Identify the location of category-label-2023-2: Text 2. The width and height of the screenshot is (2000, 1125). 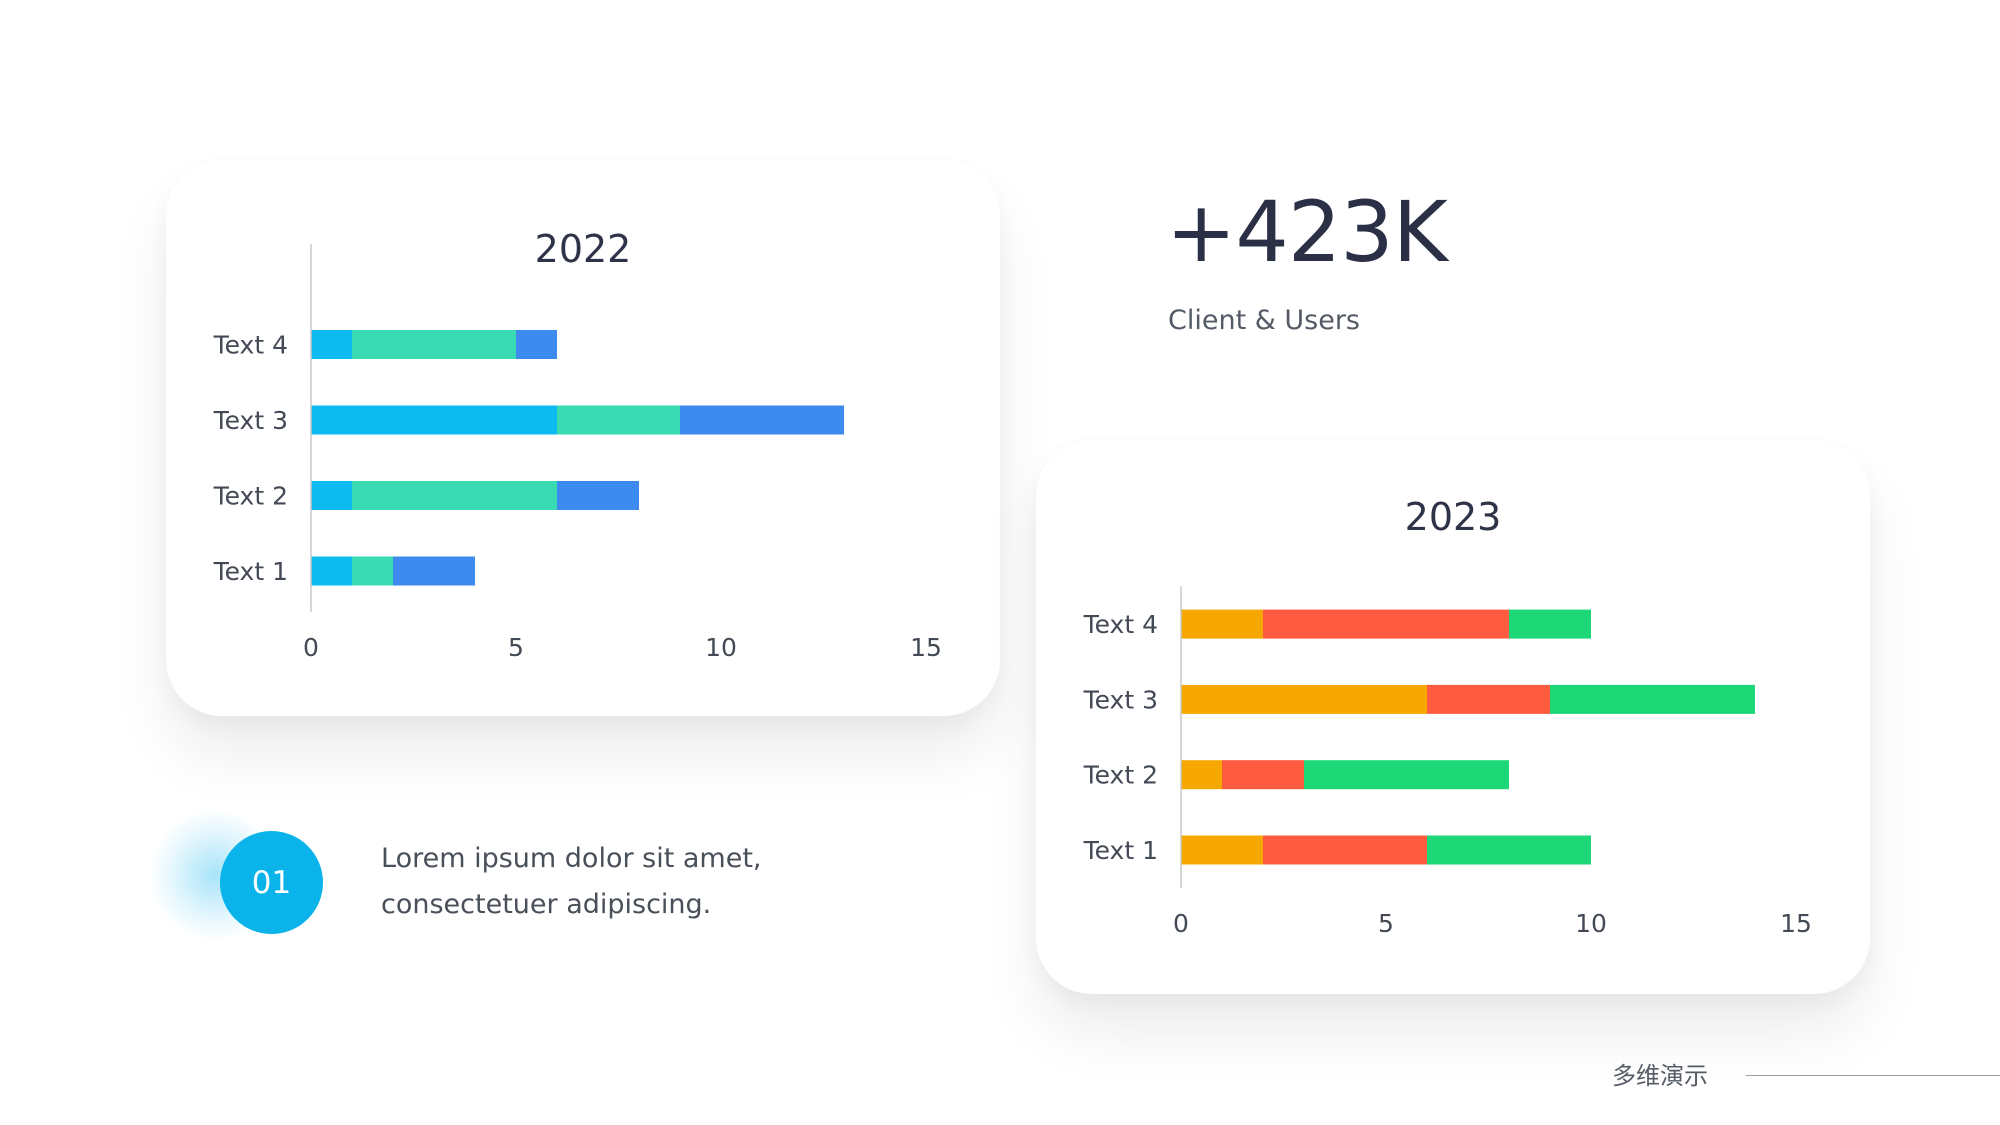
(1120, 775).